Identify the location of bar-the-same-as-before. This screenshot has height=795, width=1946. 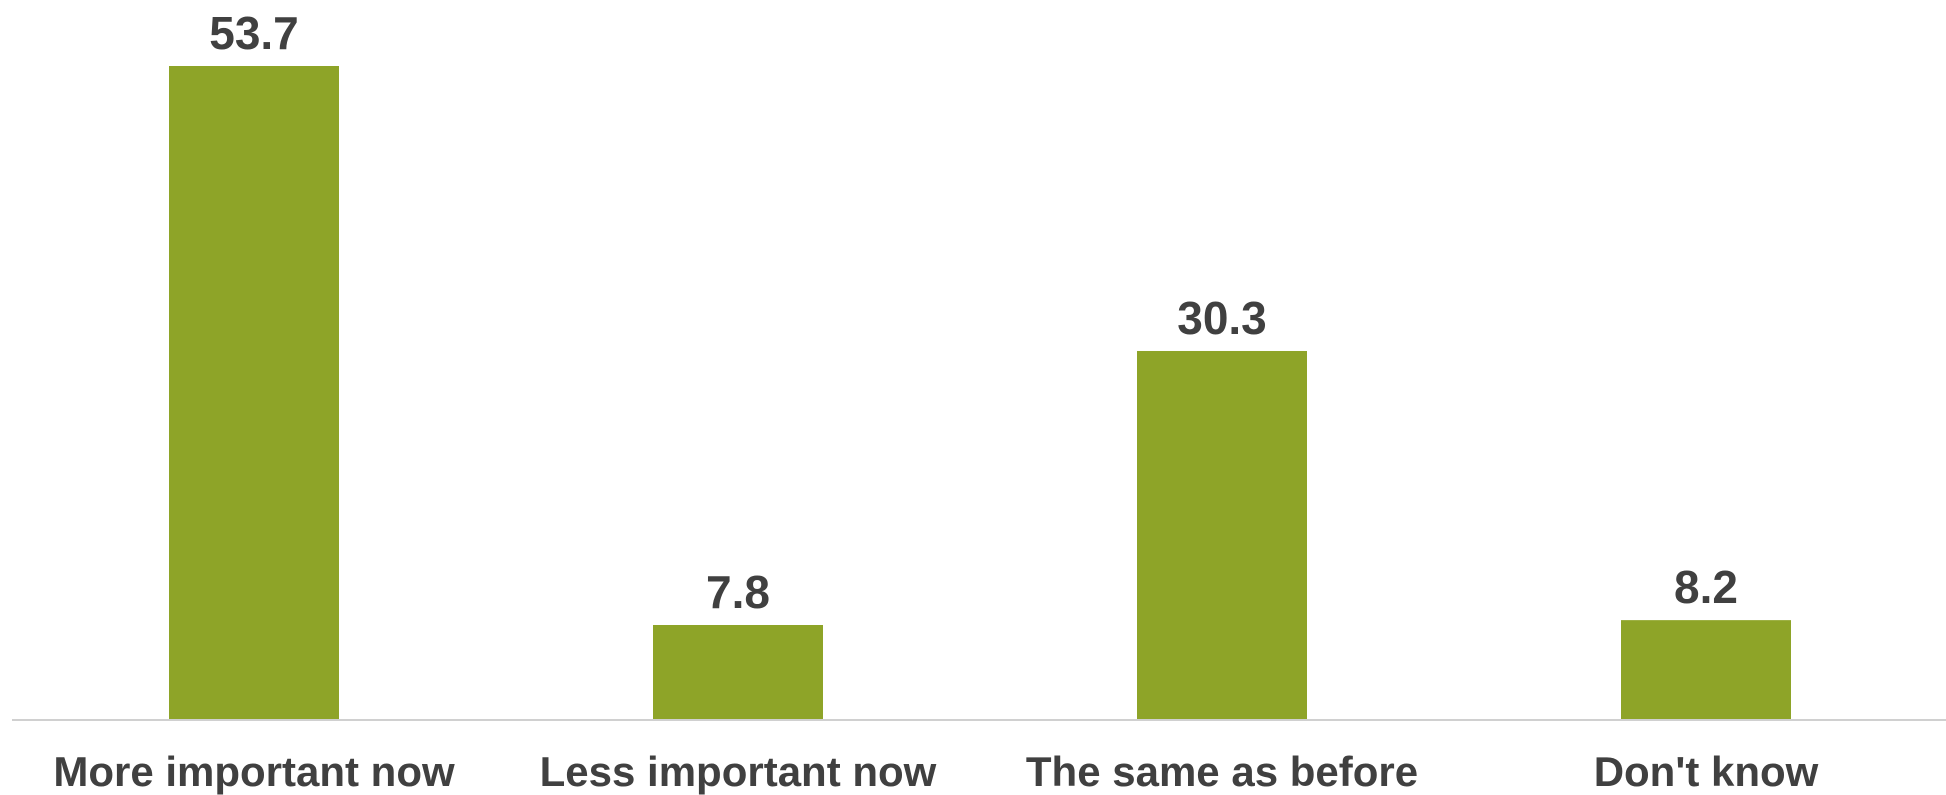
(1222, 535).